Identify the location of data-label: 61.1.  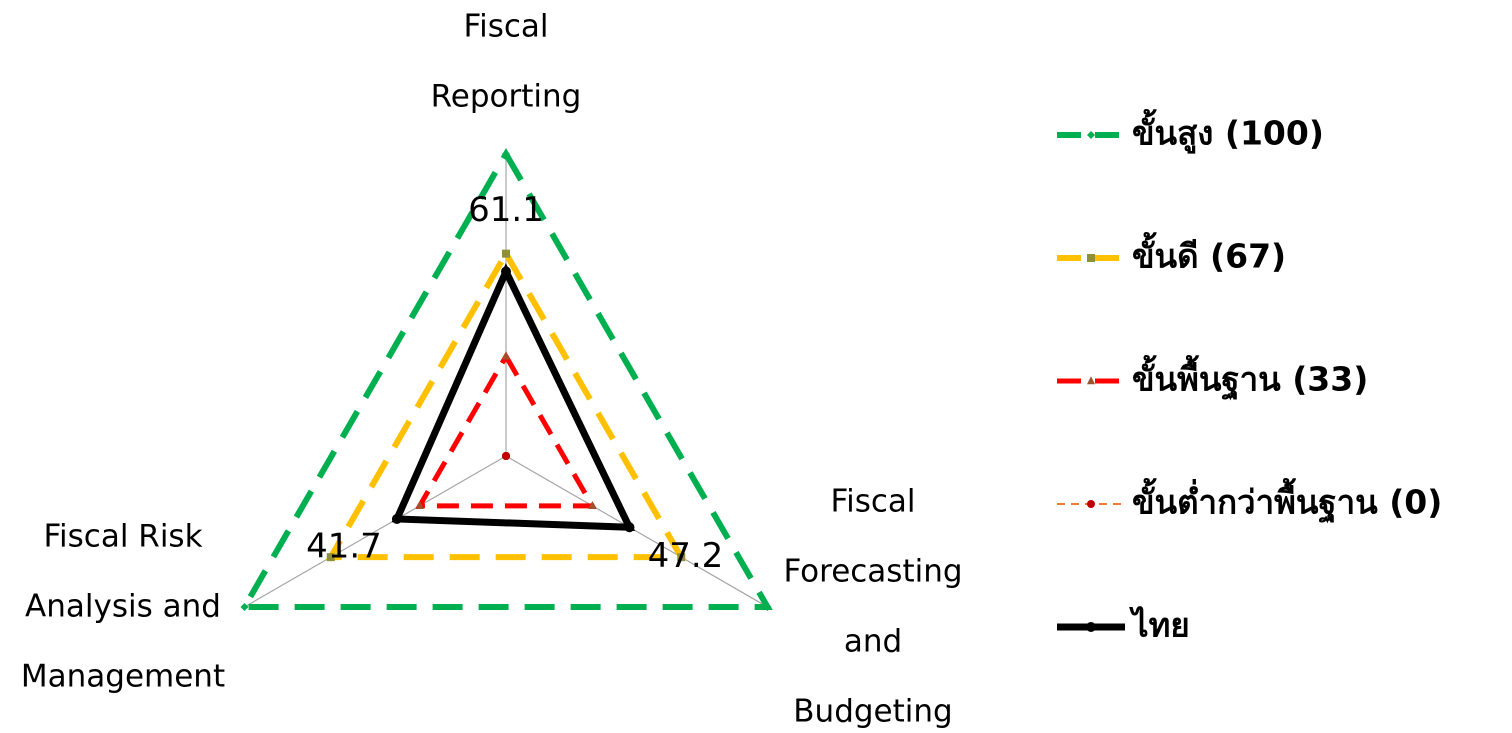
(506, 210).